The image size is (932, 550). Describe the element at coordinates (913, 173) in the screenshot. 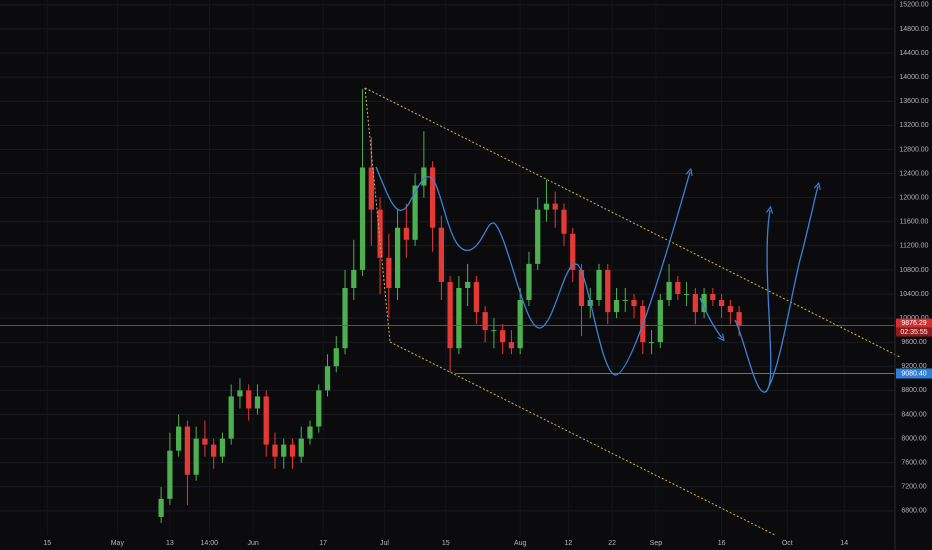

I see `y-tick-label: 12400.00` at that location.